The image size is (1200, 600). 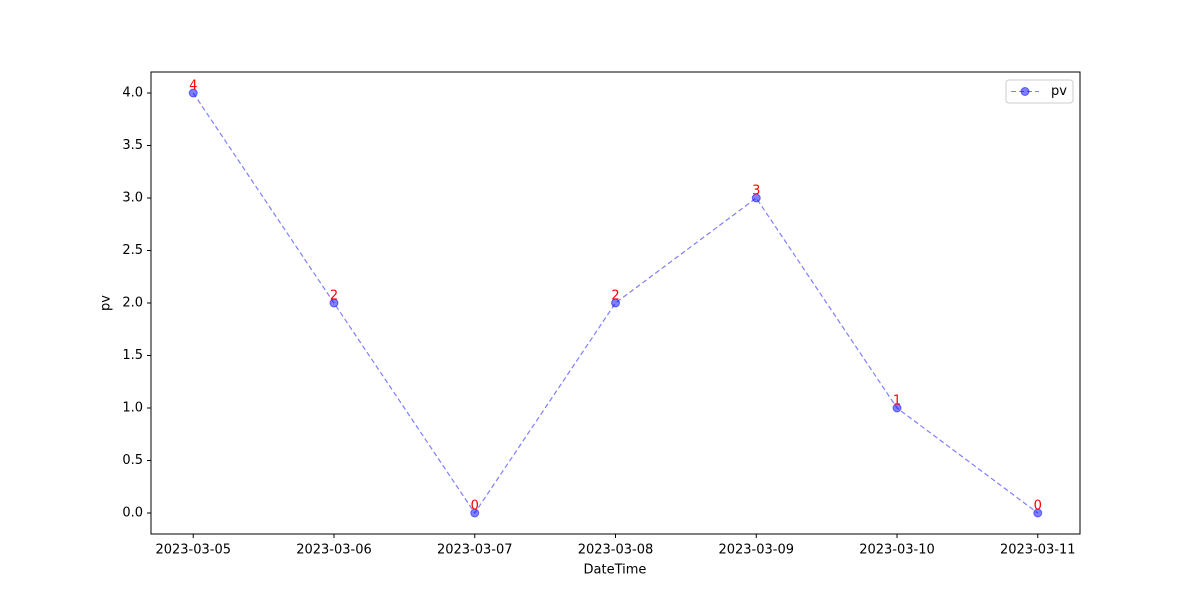 I want to click on y-axis-label: pv, so click(x=106, y=303).